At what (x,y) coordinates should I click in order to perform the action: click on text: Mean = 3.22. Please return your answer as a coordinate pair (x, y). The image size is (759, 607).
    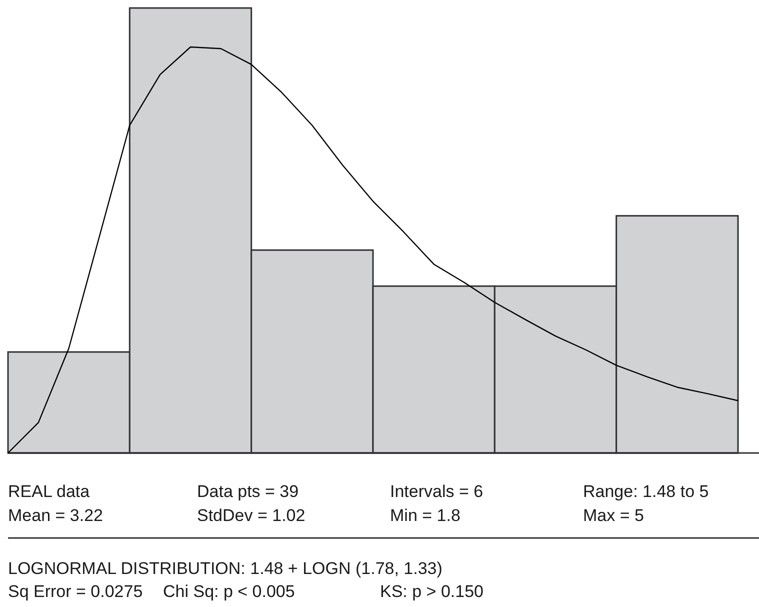
    Looking at the image, I should click on (55, 515).